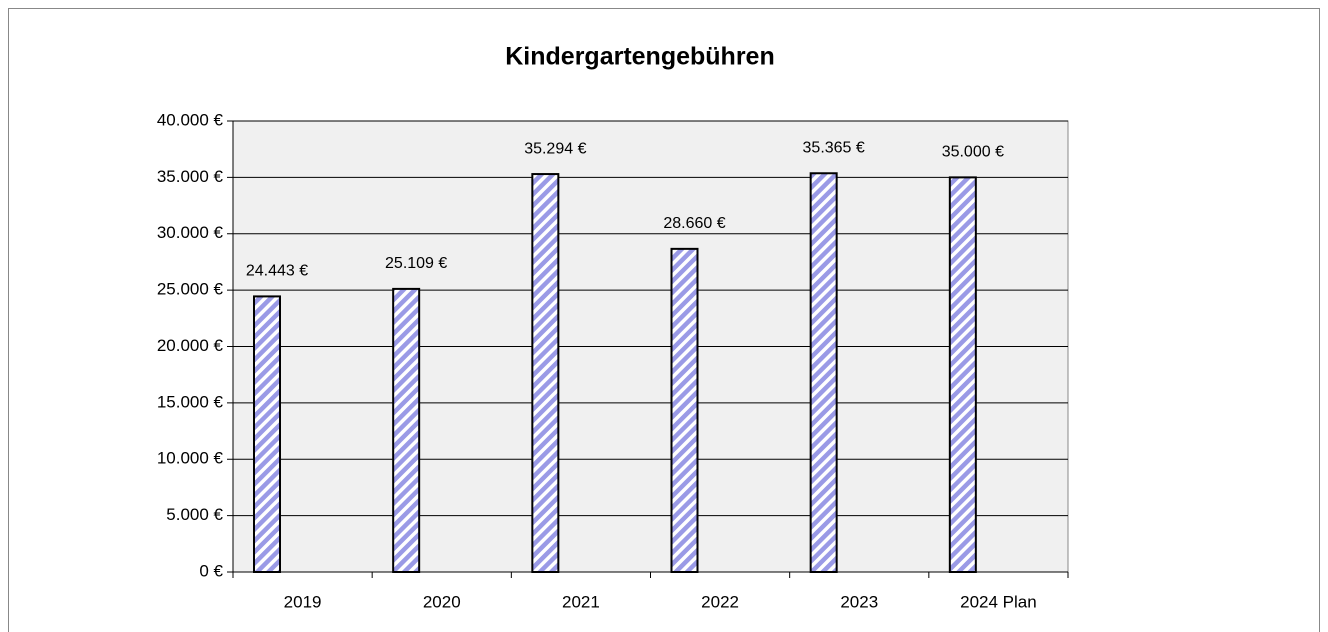 The image size is (1328, 632). Describe the element at coordinates (973, 152) in the screenshot. I see `value-label: 35.000 €` at that location.